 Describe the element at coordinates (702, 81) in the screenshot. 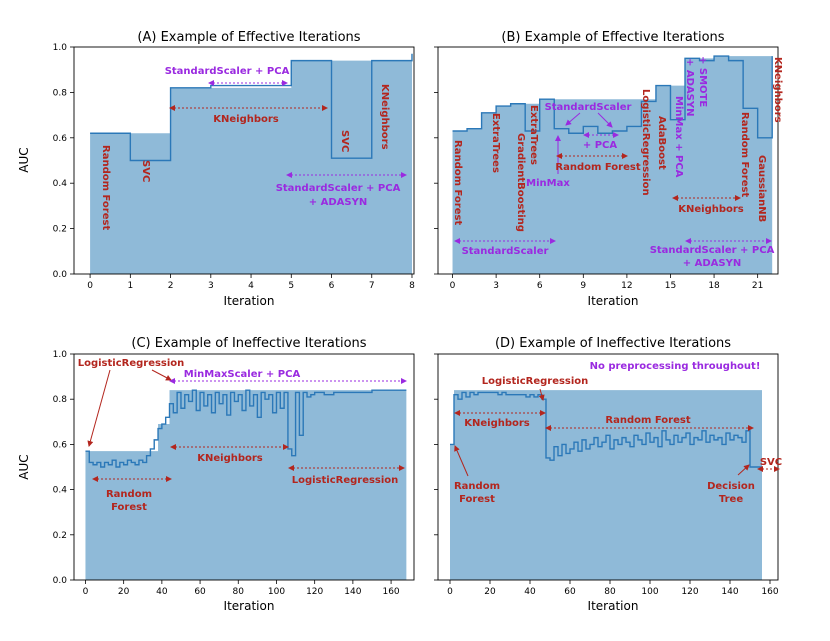

I see `annotation-label: + SMOTE` at that location.